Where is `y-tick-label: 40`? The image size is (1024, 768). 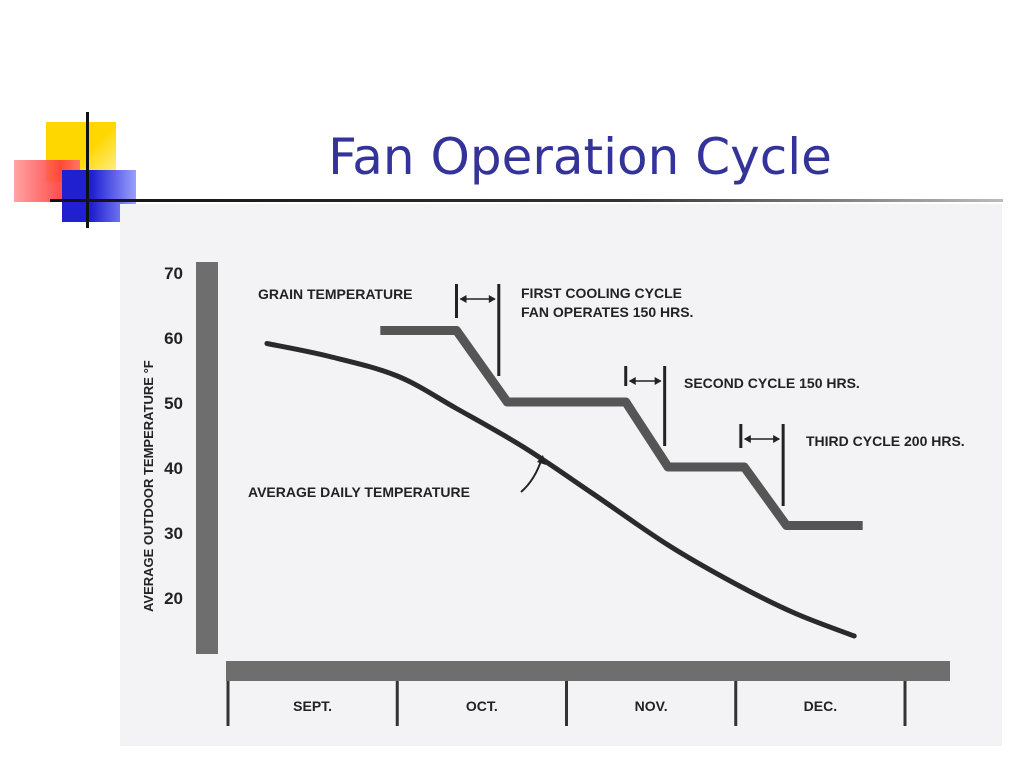 y-tick-label: 40 is located at coordinates (173, 468).